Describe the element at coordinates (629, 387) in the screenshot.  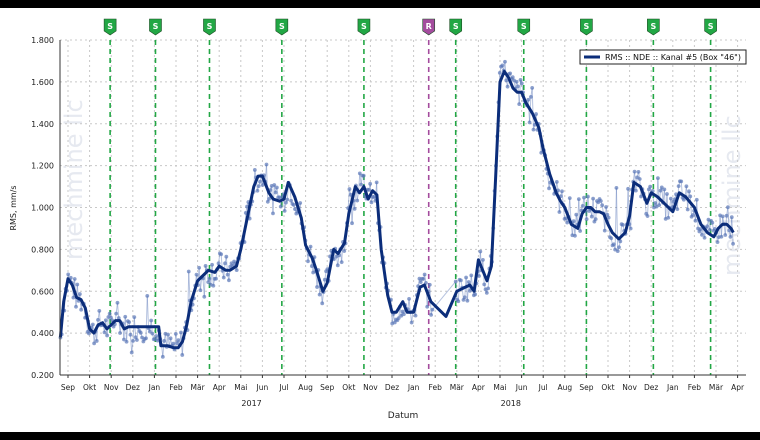
I see `x-tick-label: Nov` at that location.